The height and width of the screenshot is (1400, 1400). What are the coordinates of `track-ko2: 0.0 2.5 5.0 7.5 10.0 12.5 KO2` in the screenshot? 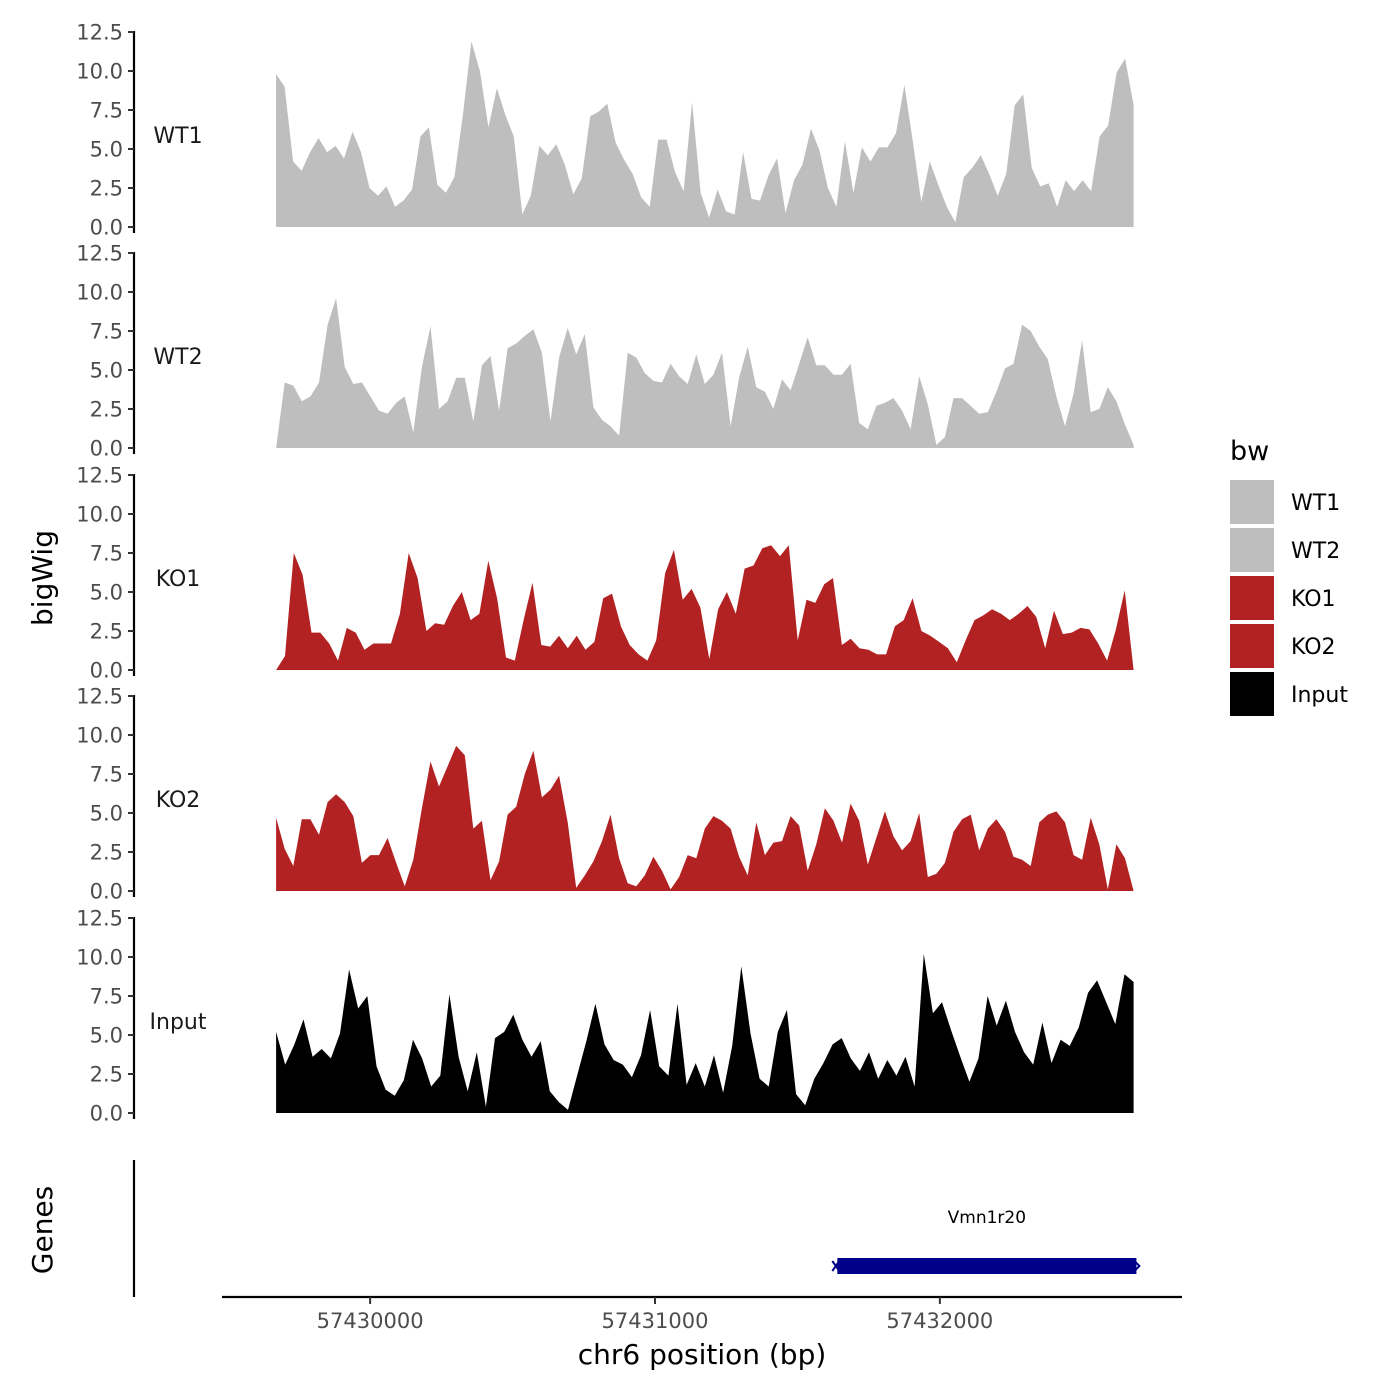 It's located at (605, 794).